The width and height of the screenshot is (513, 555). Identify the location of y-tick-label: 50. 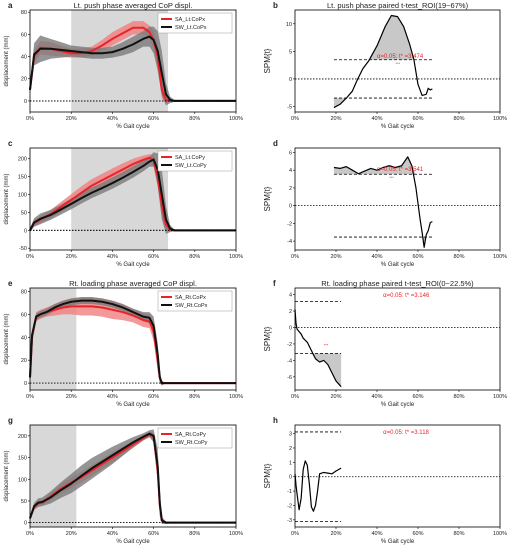
(24, 213).